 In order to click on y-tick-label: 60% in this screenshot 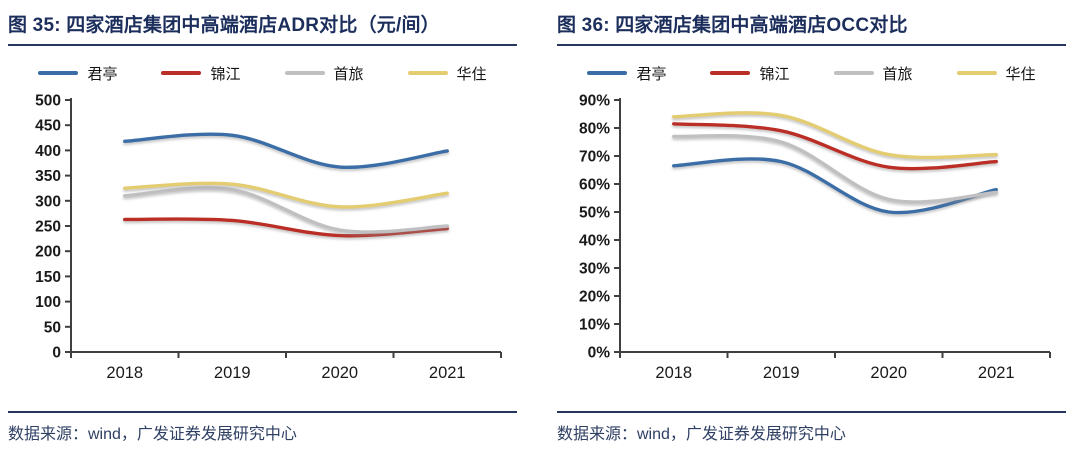, I will do `click(593, 185)`.